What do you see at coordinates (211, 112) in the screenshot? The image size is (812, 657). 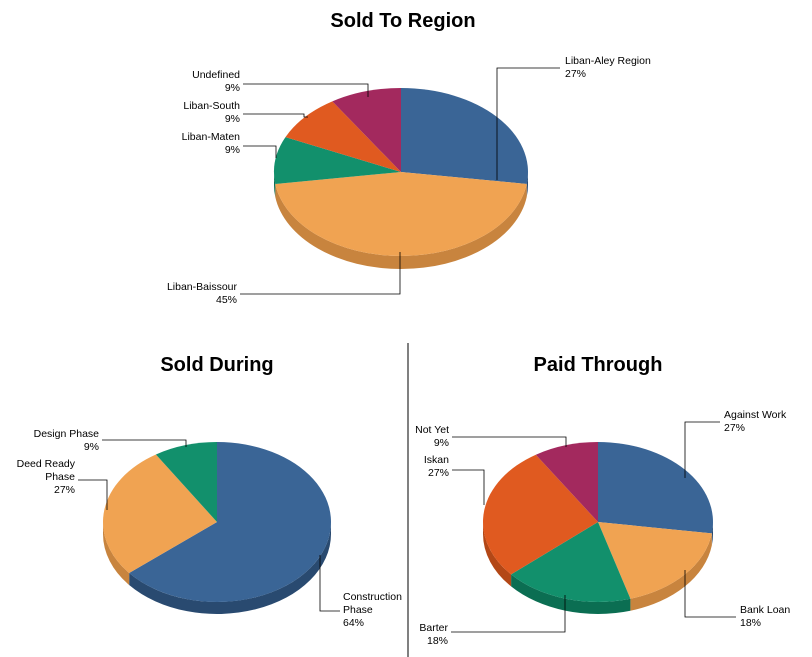 I see `slice-label-liban-south: Liban-South 9%` at bounding box center [211, 112].